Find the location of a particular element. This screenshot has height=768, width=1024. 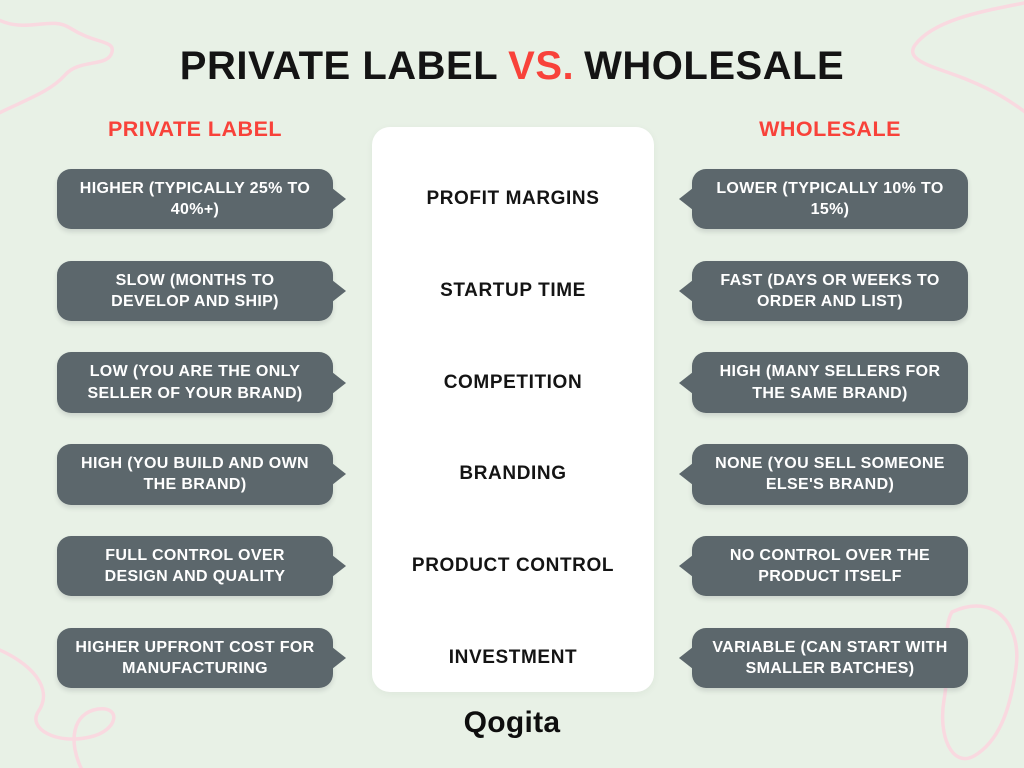

category-label-startup-time: STARTUP TIME is located at coordinates (513, 290).